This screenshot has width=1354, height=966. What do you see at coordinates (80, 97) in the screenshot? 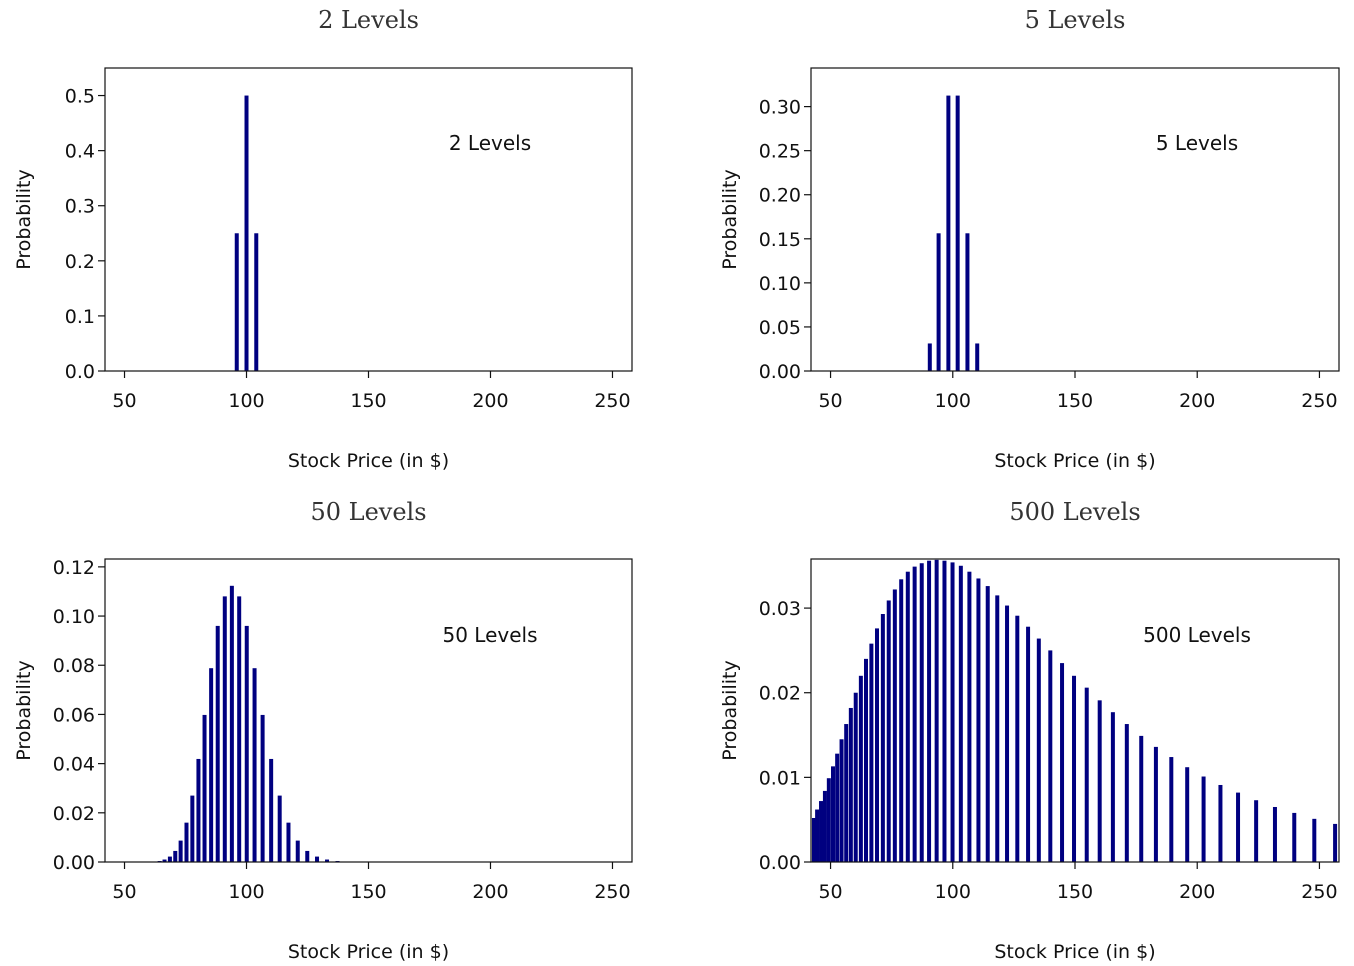
I see `y-tick-label: 0.5` at bounding box center [80, 97].